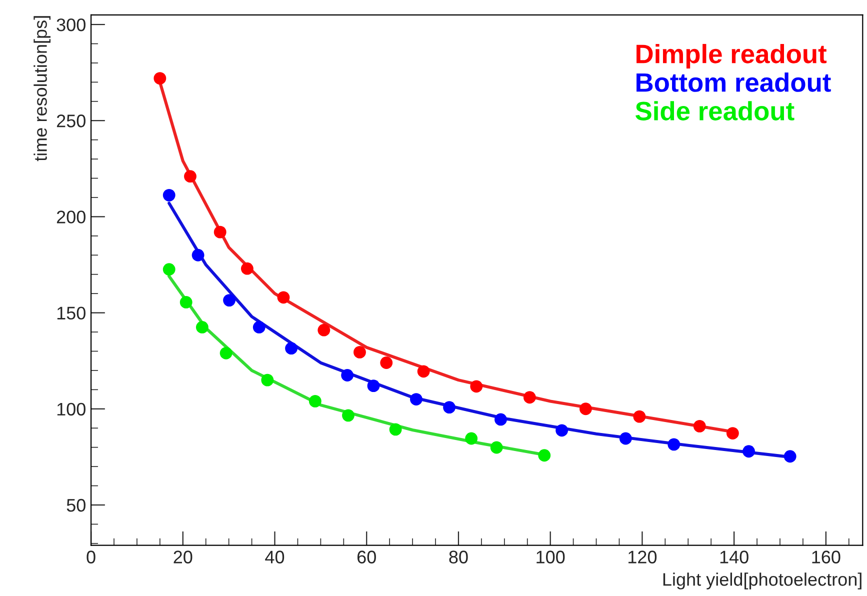 The image size is (867, 596). I want to click on y-tick-label: 200, so click(71, 217).